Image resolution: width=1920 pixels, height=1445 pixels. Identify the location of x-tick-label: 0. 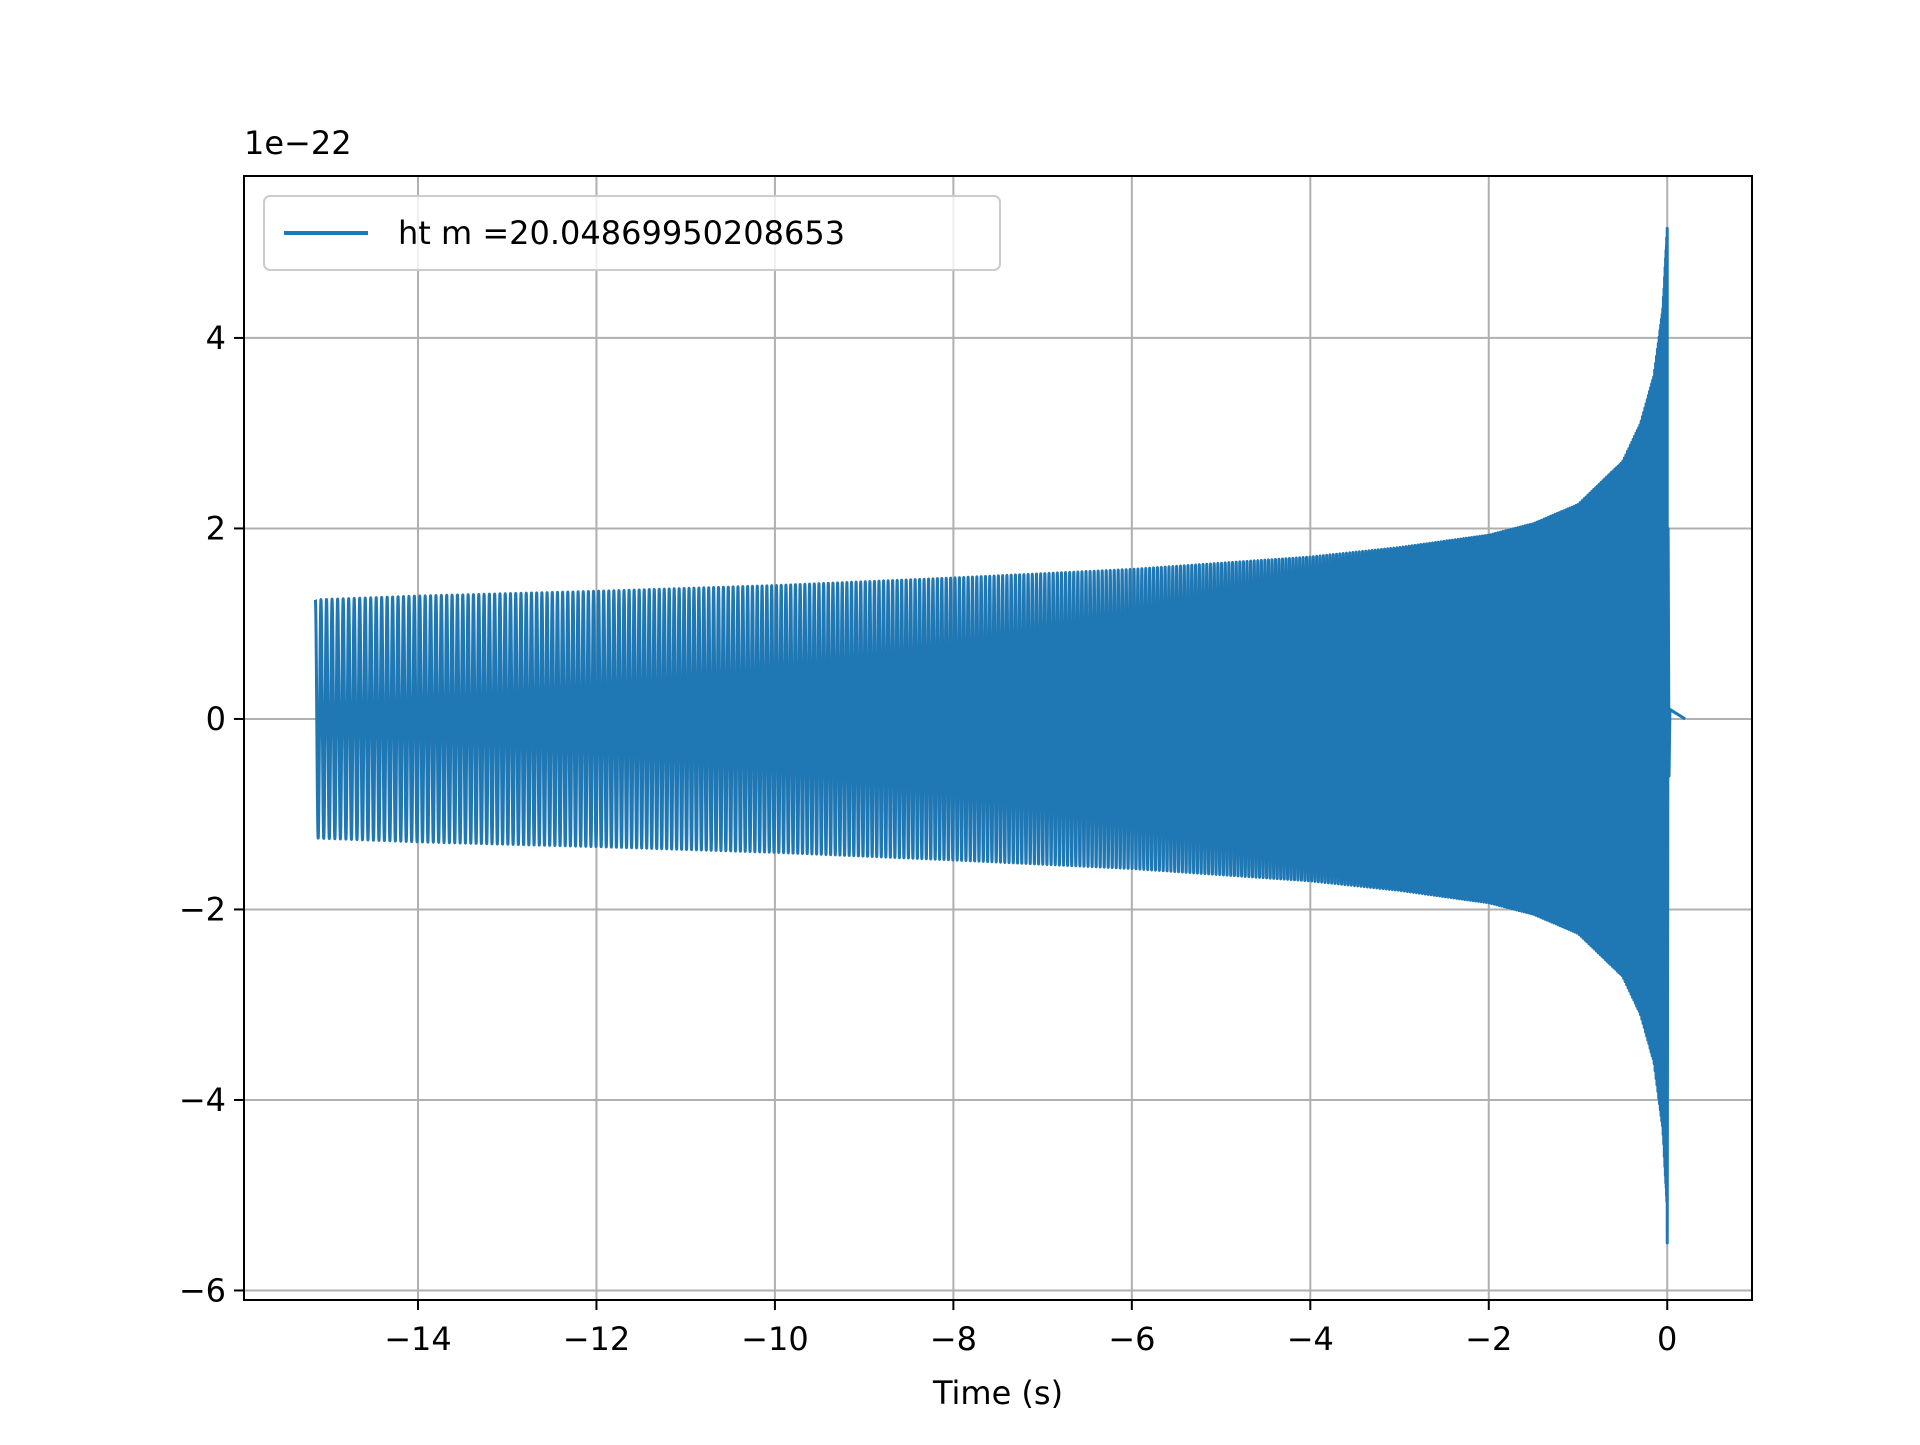
(1667, 1339).